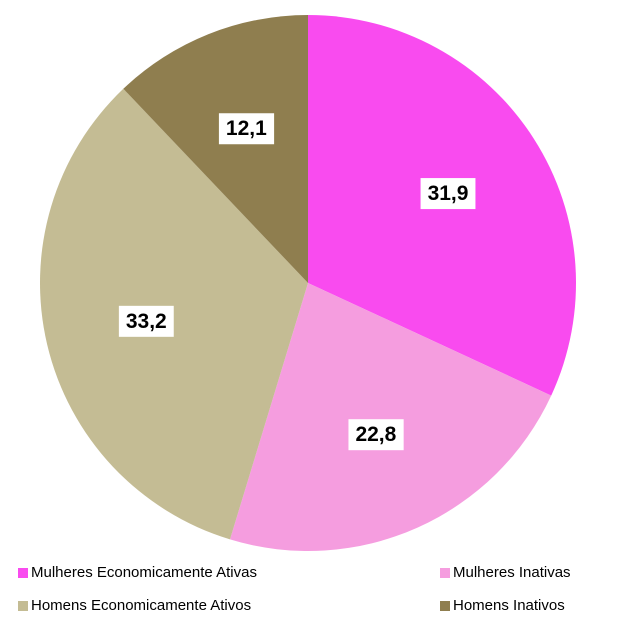  I want to click on data-label-text: 22,8, so click(375, 434).